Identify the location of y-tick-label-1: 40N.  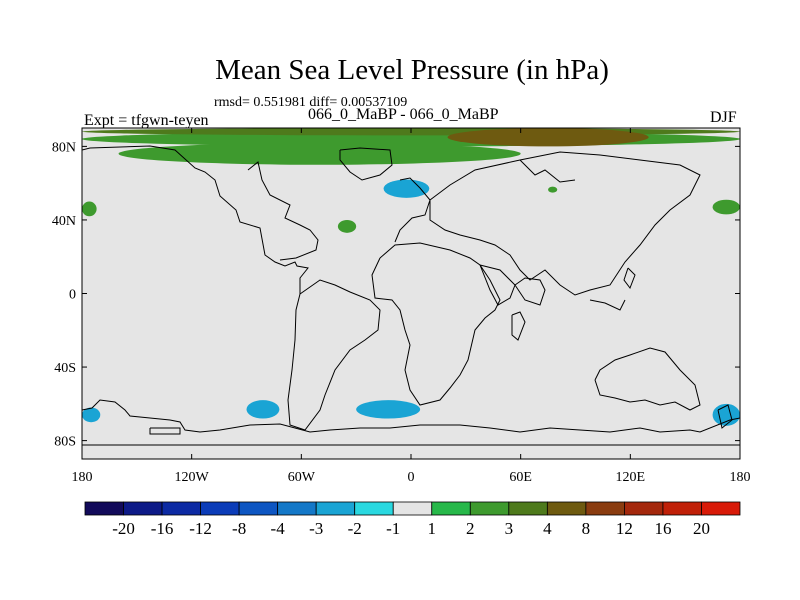
(64, 221).